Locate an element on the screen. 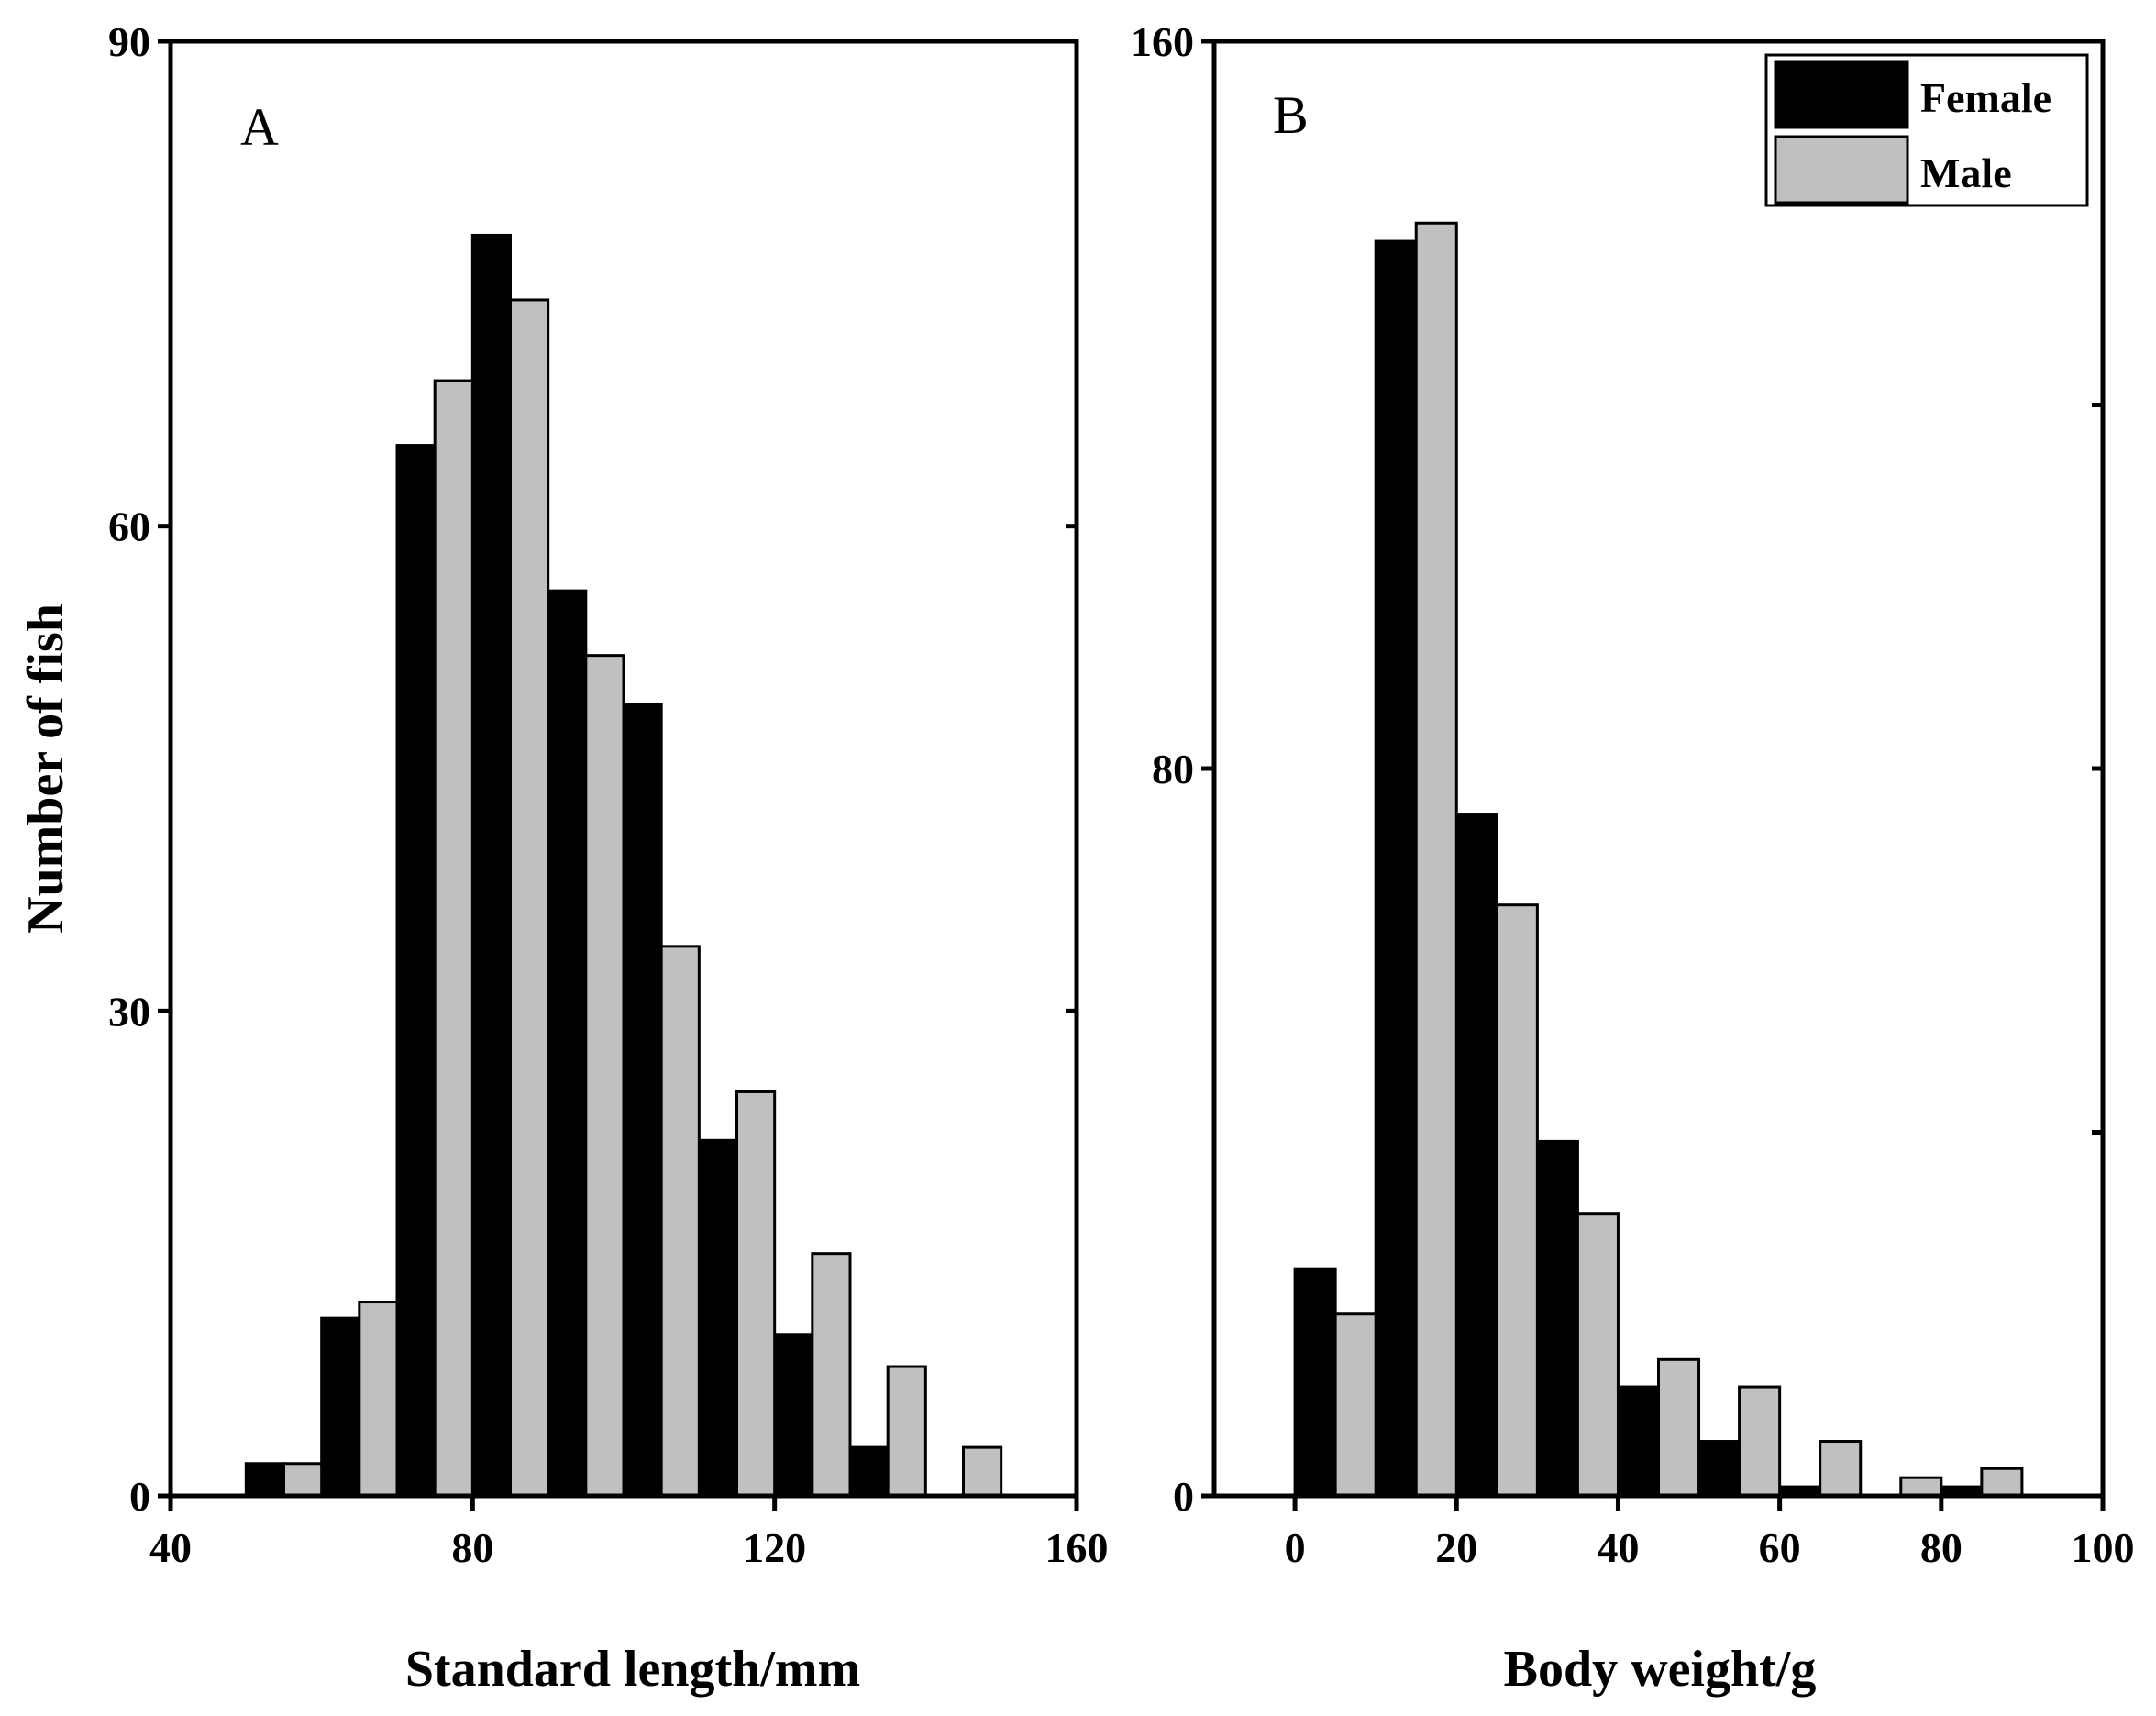 This screenshot has width=2156, height=1716. panel-a-y-tick-label: 0 is located at coordinates (140, 1496).